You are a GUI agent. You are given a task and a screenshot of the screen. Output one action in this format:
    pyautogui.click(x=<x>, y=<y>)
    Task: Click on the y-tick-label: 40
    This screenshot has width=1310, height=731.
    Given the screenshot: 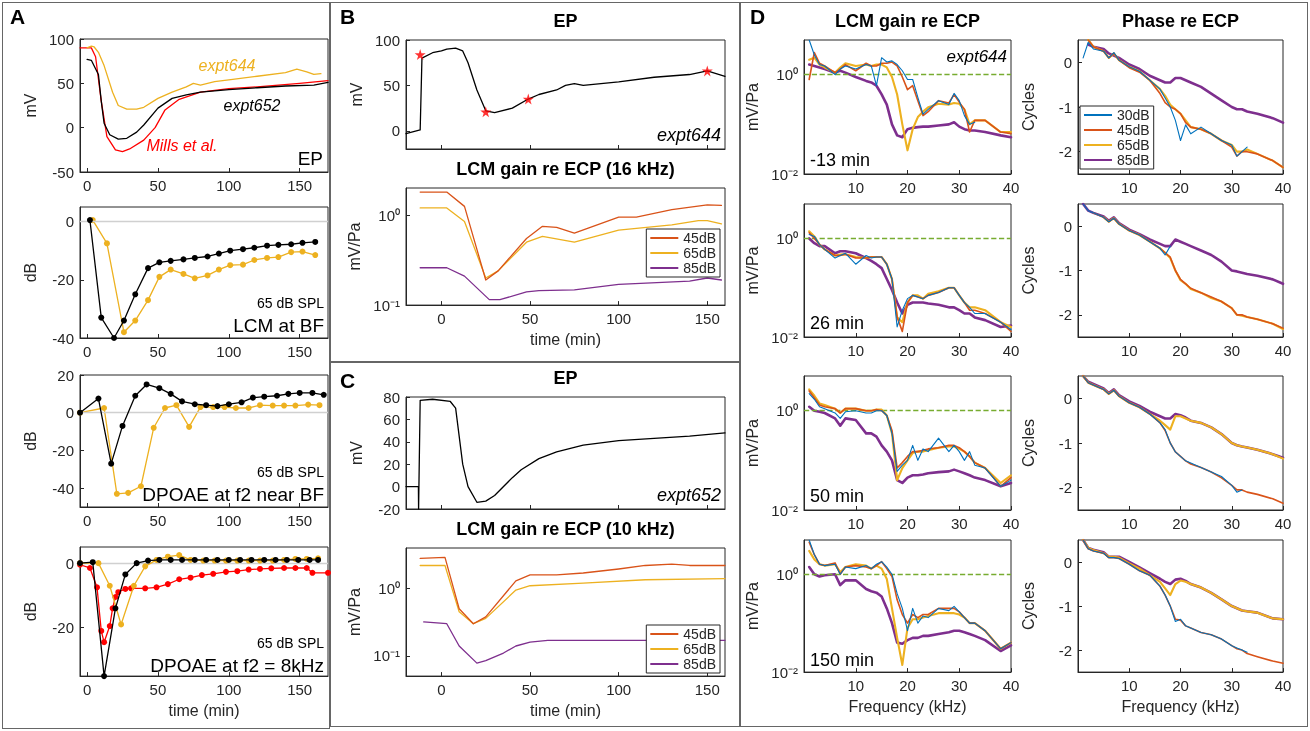 What is the action you would take?
    pyautogui.click(x=391, y=442)
    